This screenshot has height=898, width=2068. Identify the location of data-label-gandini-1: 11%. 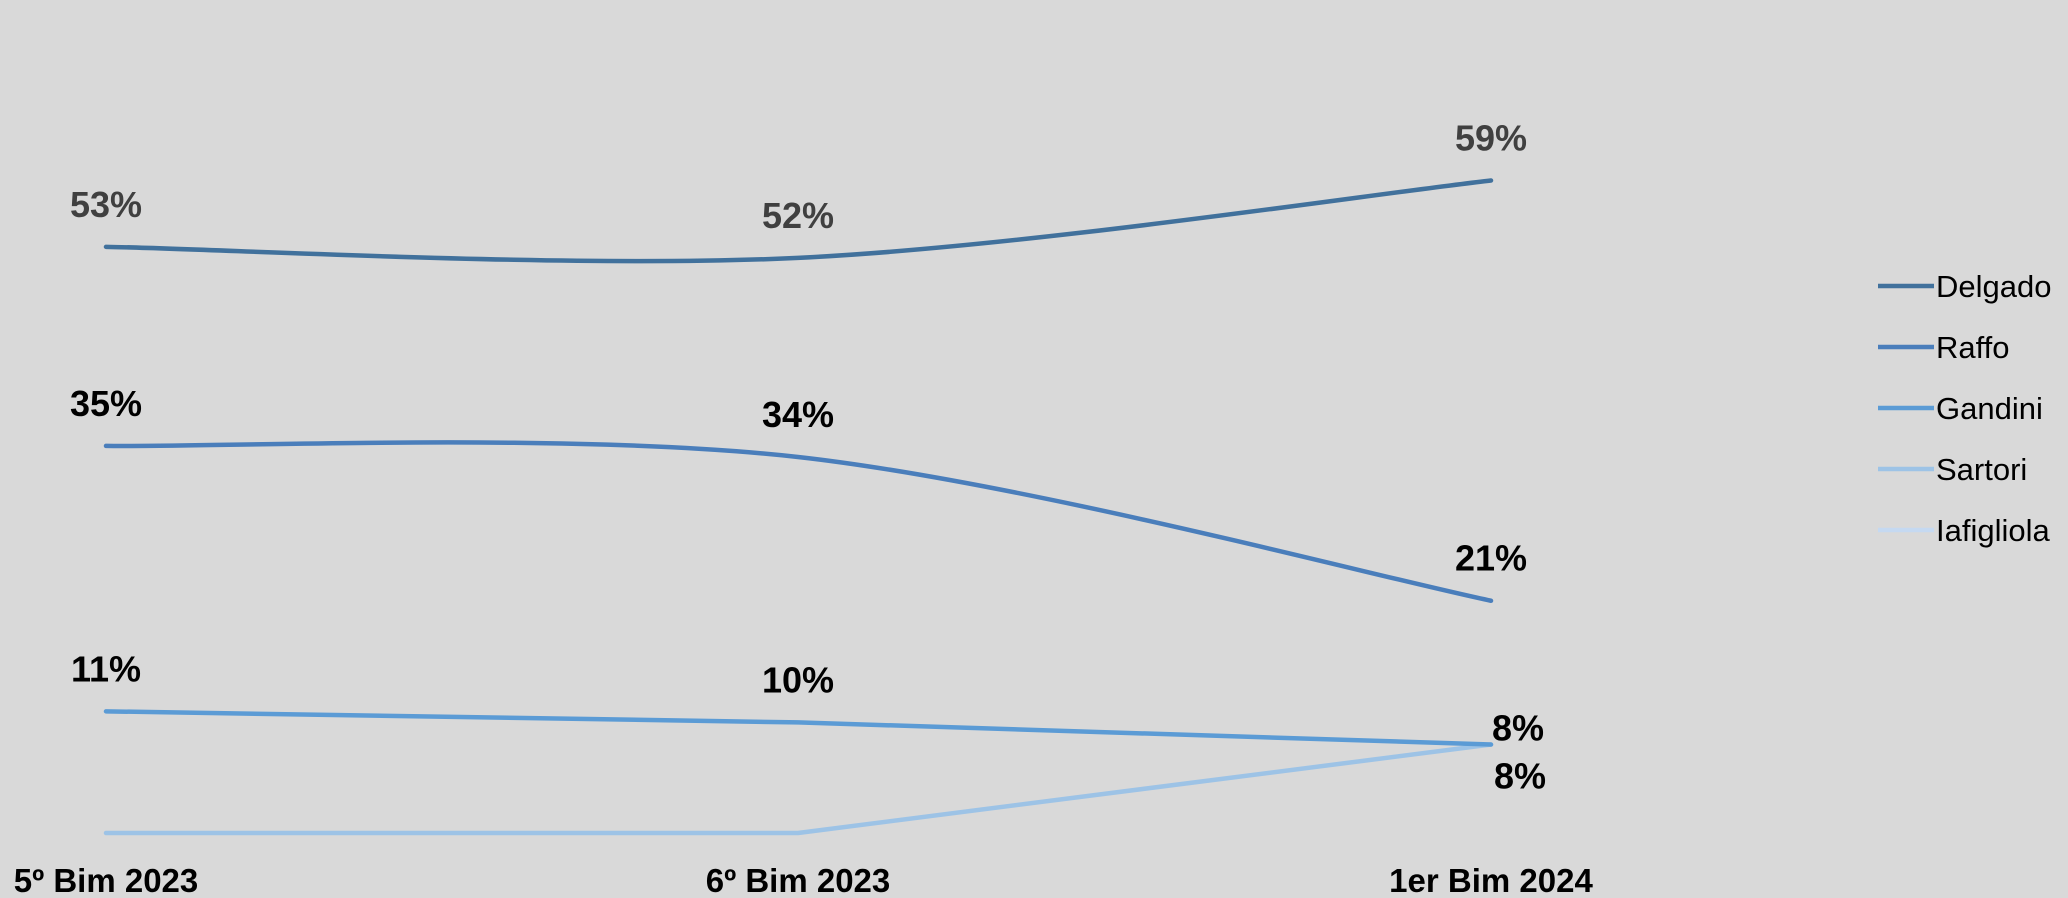
(106, 668).